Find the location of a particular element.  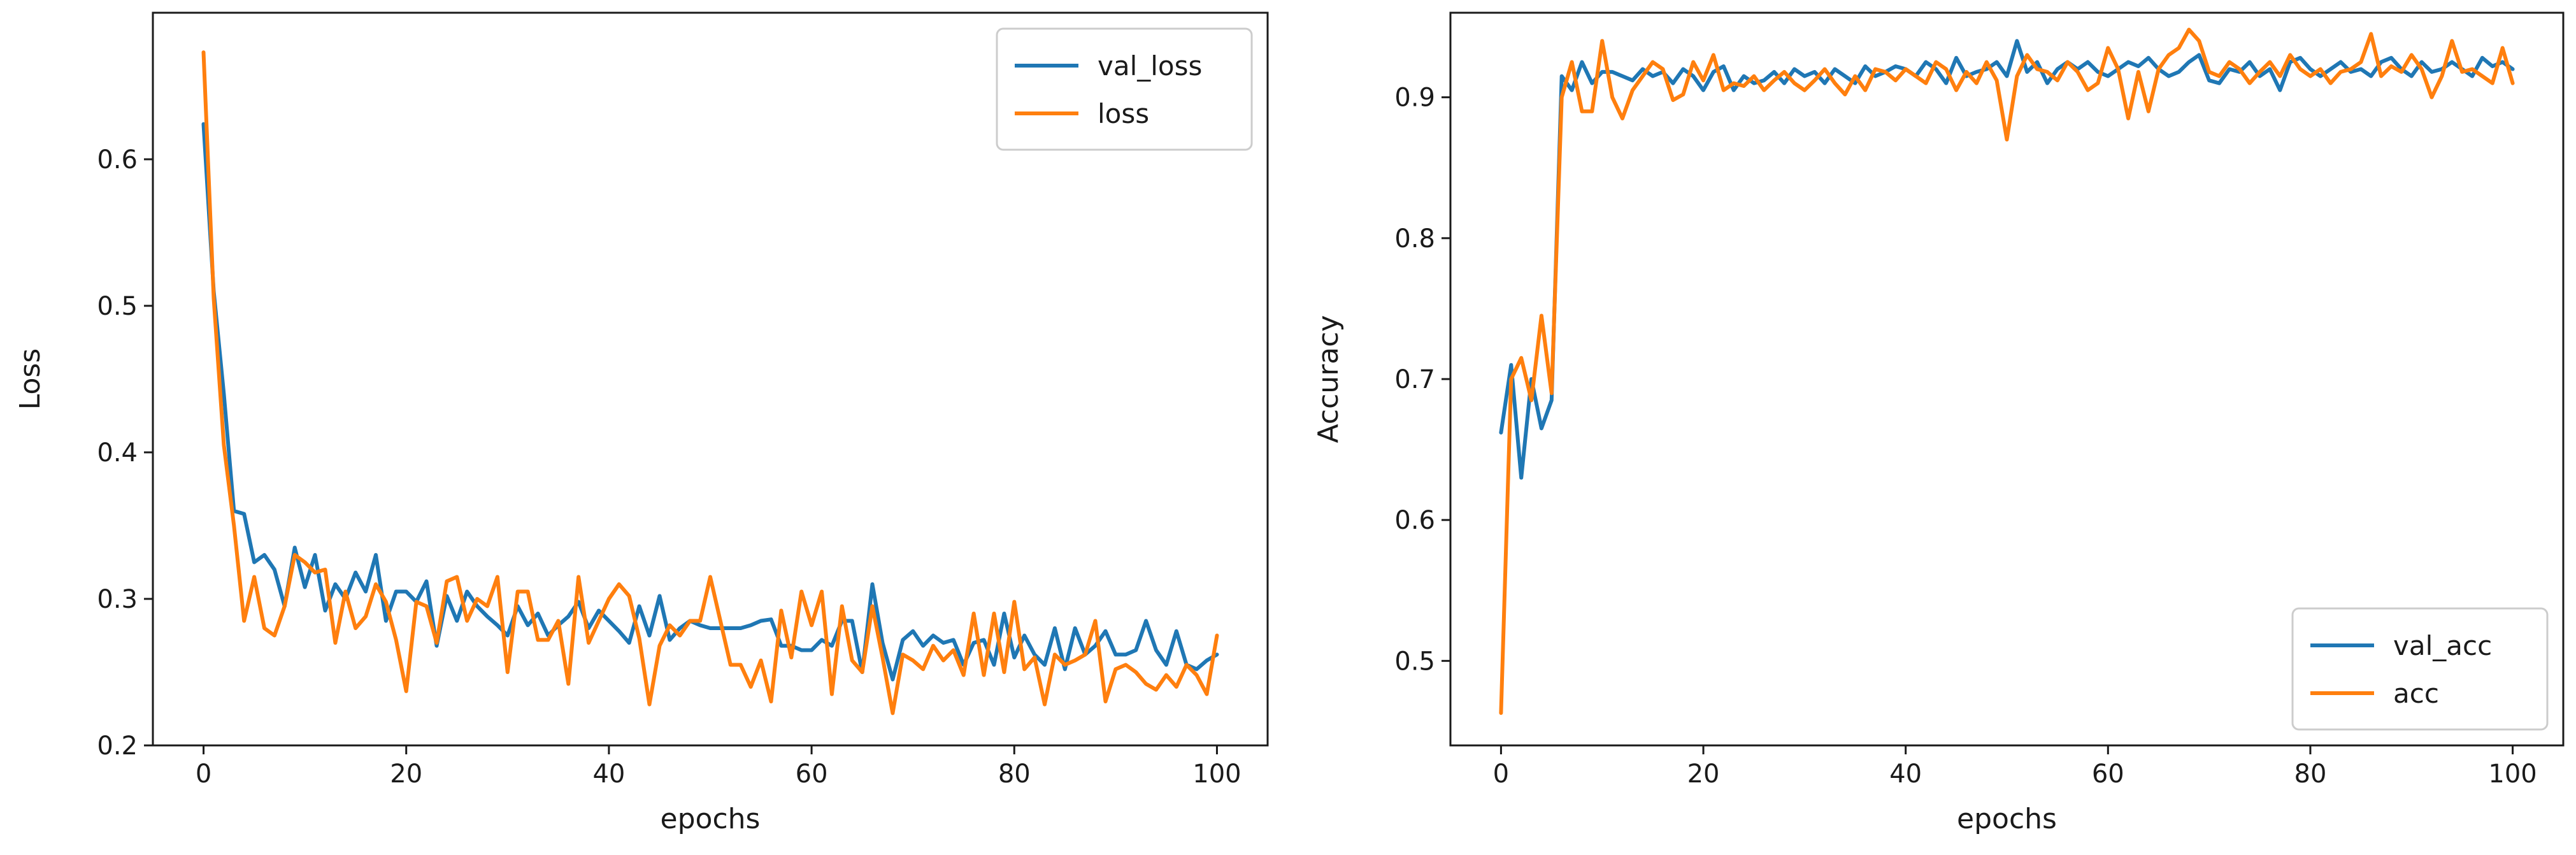

chart-1-y-tick-label: 0.5 is located at coordinates (1415, 661).